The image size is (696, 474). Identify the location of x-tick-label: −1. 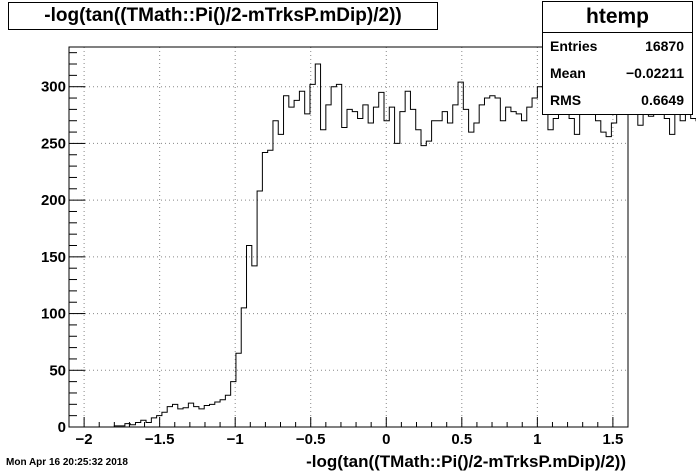
(235, 439).